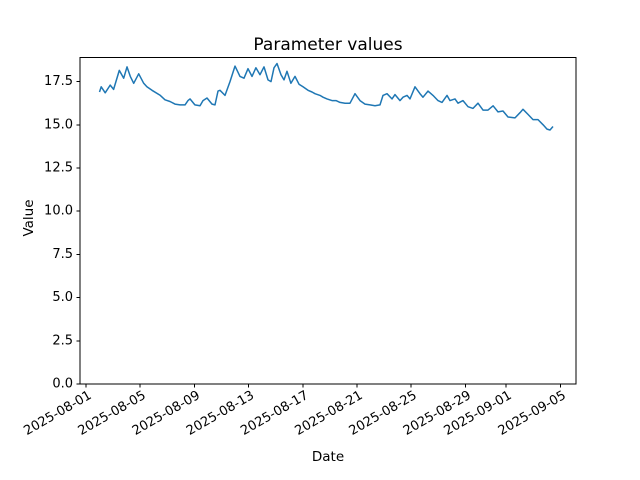 The image size is (640, 480). What do you see at coordinates (29, 218) in the screenshot?
I see `y-axis-label: Value` at bounding box center [29, 218].